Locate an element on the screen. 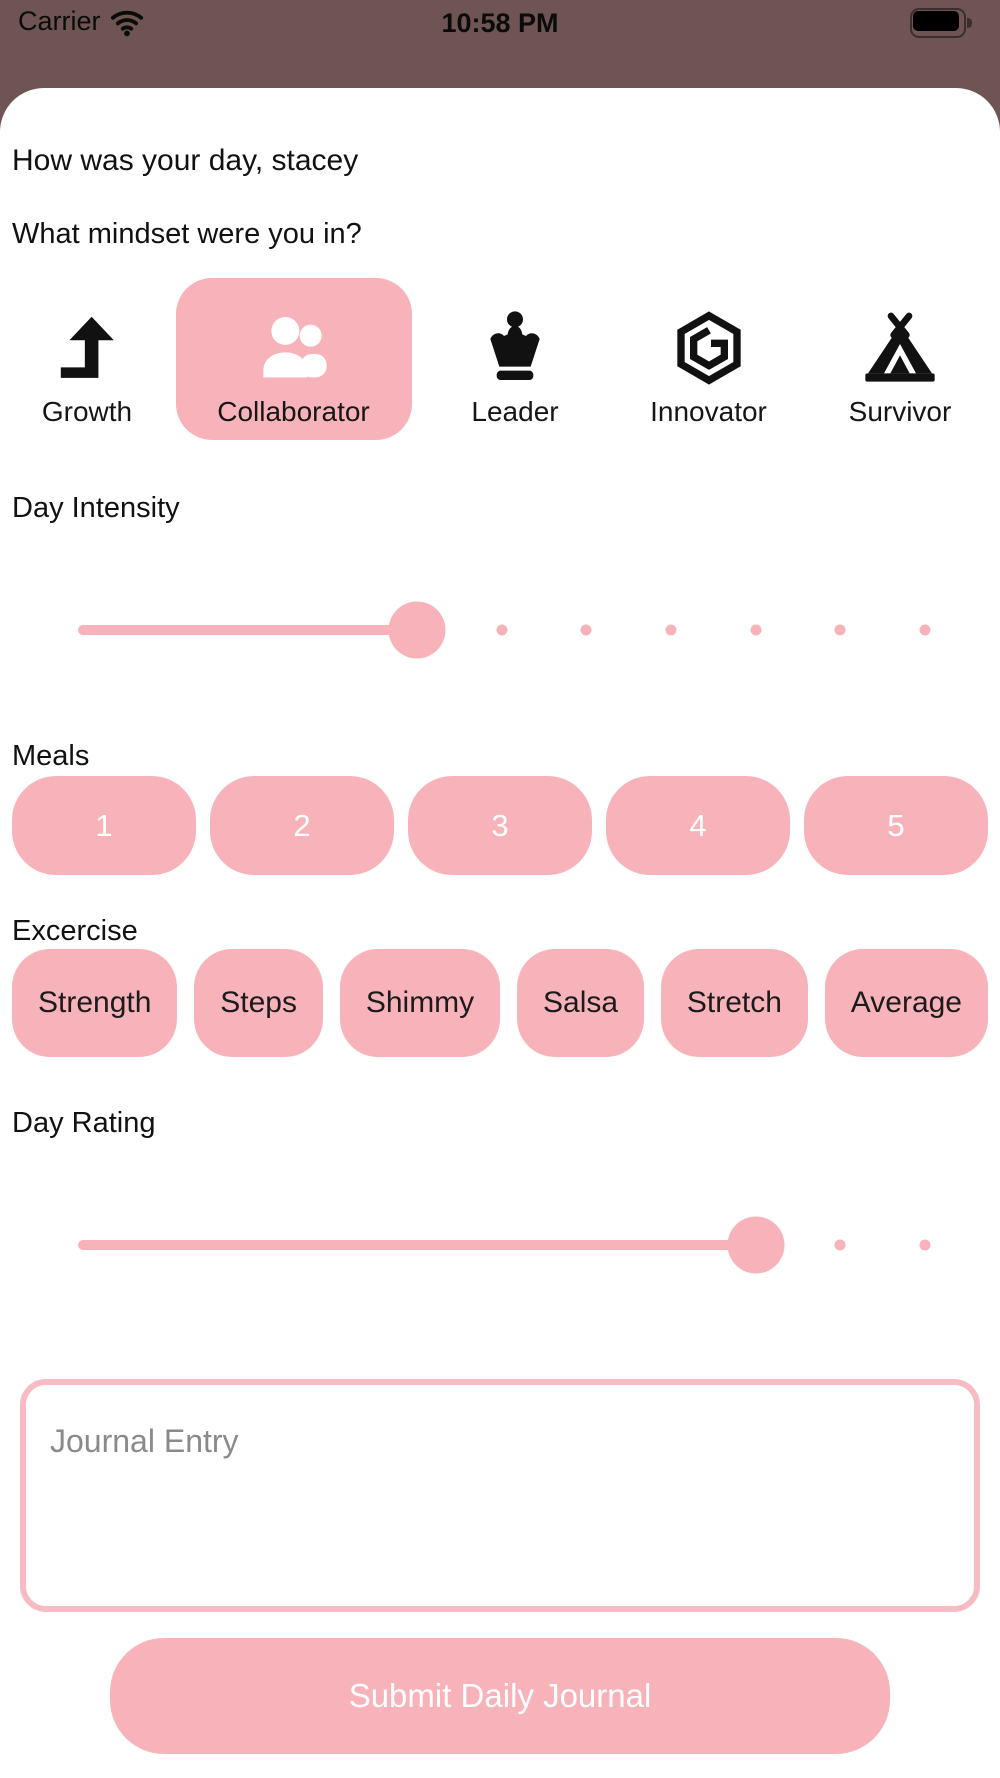  mindset-option-growth: Growth is located at coordinates (87, 359).